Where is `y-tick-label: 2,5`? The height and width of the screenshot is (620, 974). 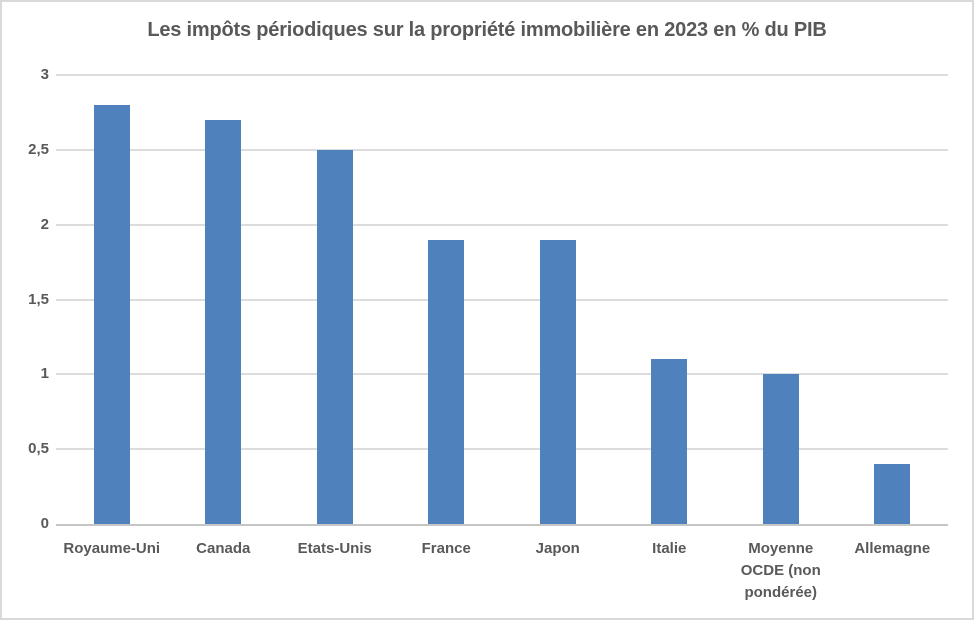 y-tick-label: 2,5 is located at coordinates (38, 149).